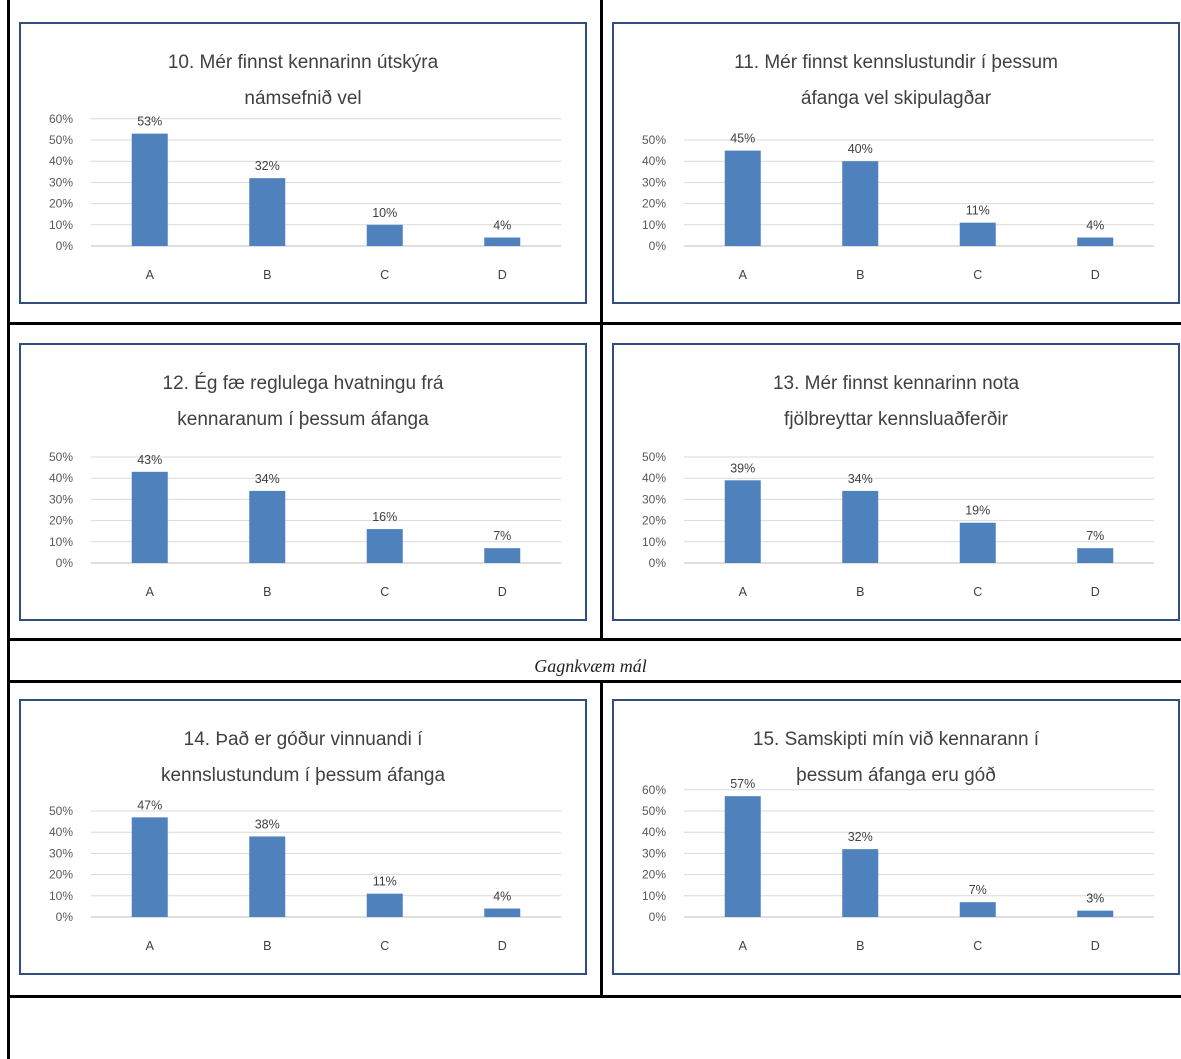 This screenshot has height=1059, width=1181. Describe the element at coordinates (303, 62) in the screenshot. I see `chart-title-line: 10. Mér finnst kennarinn útskýra` at that location.